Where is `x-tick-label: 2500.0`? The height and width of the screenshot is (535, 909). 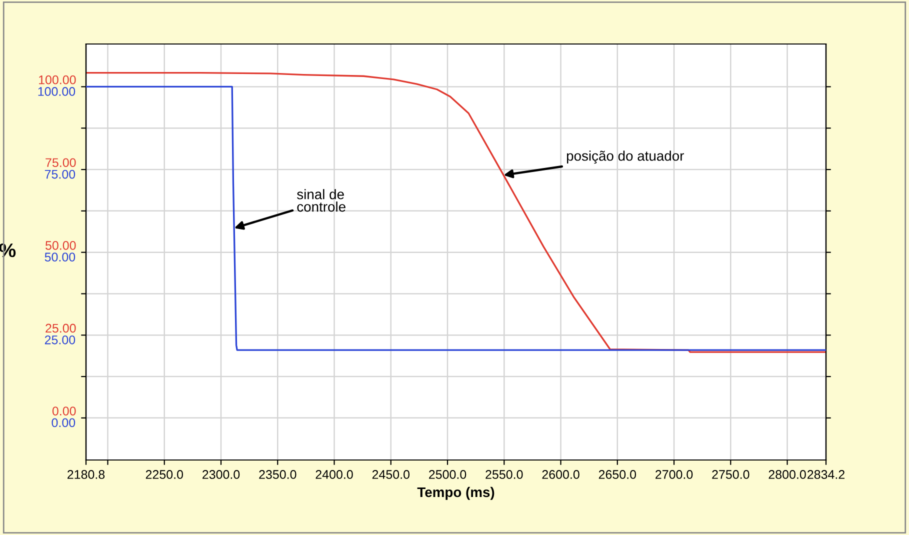 x-tick-label: 2500.0 is located at coordinates (447, 474).